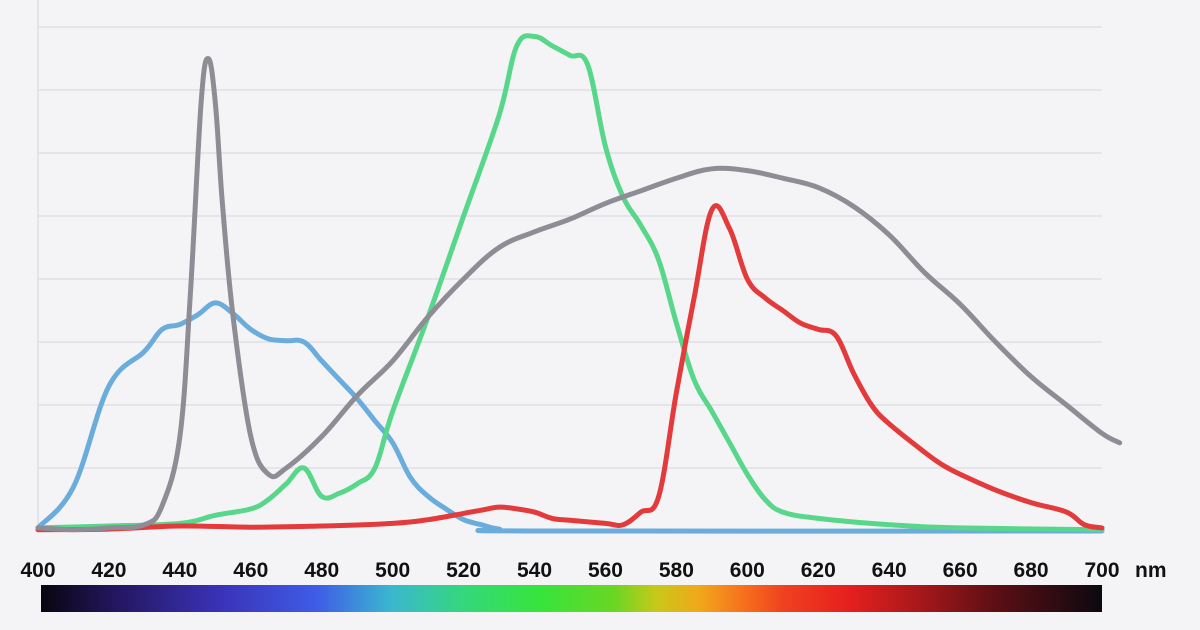 This screenshot has width=1200, height=630. Describe the element at coordinates (960, 570) in the screenshot. I see `x-tick-label-660: 660` at that location.